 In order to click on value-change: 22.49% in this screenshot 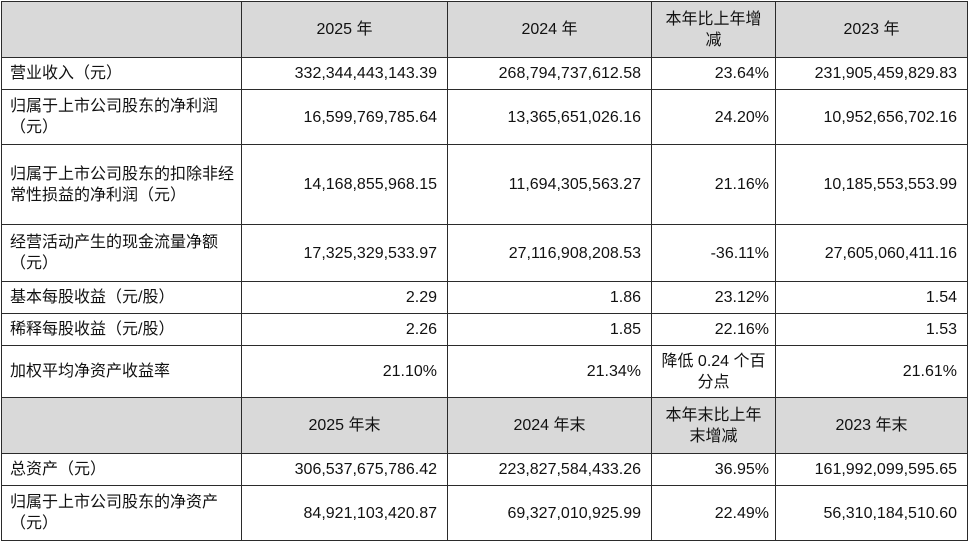, I will do `click(713, 513)`.